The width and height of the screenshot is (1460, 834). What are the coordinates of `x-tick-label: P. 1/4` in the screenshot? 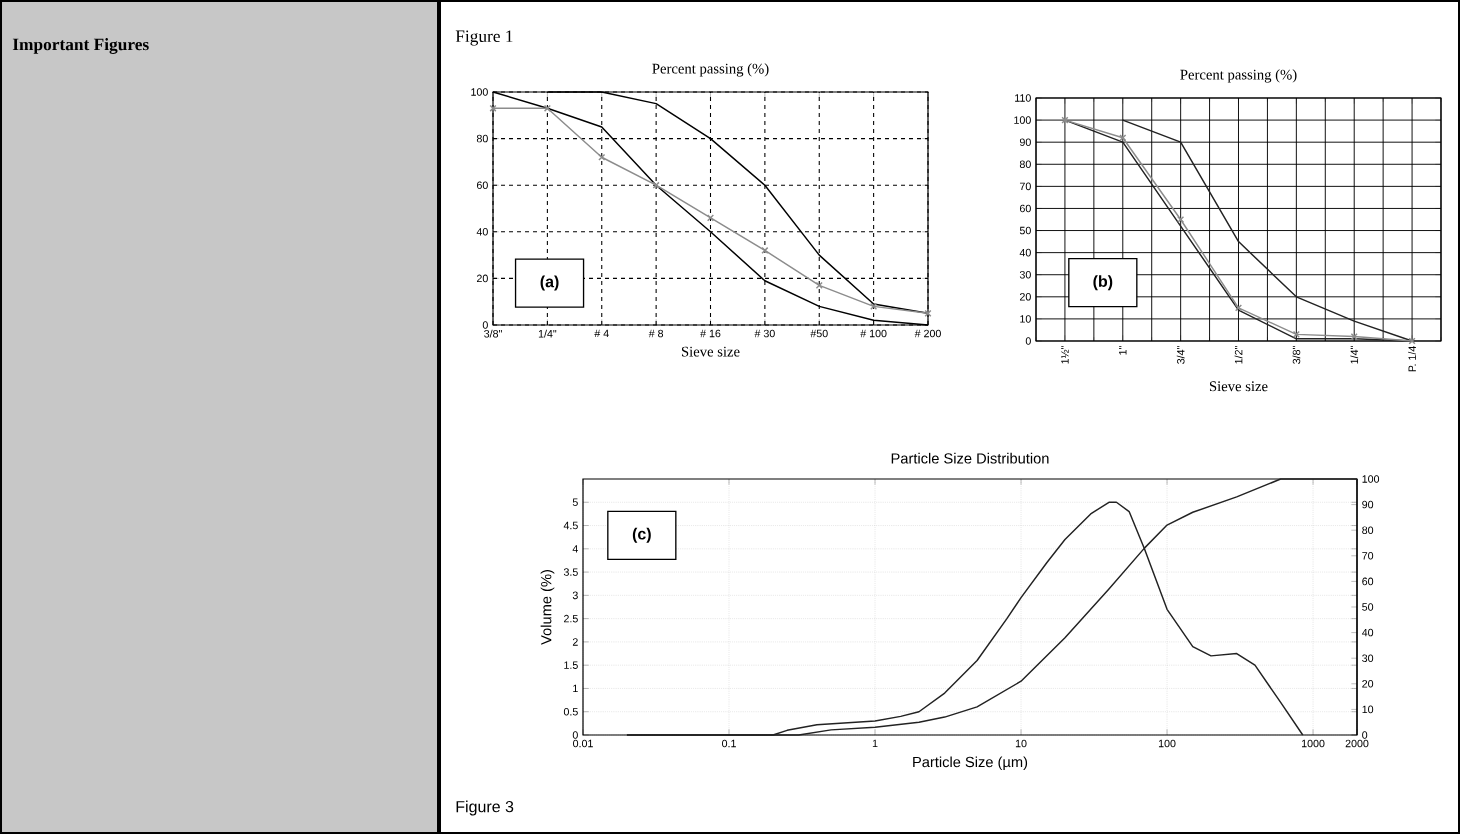 It's located at (1412, 359).